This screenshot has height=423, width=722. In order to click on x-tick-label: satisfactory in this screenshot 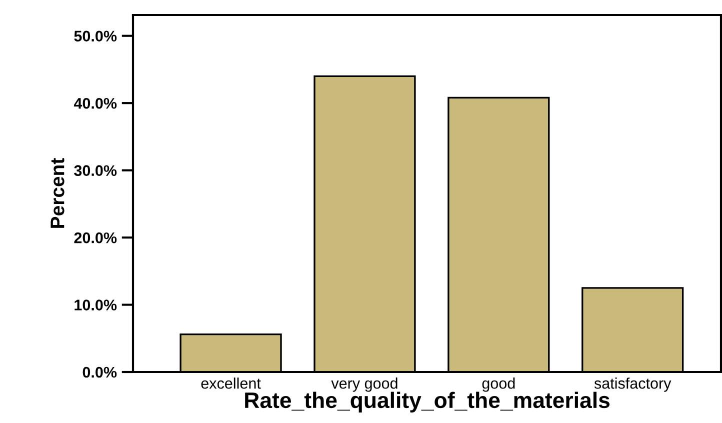, I will do `click(633, 385)`.